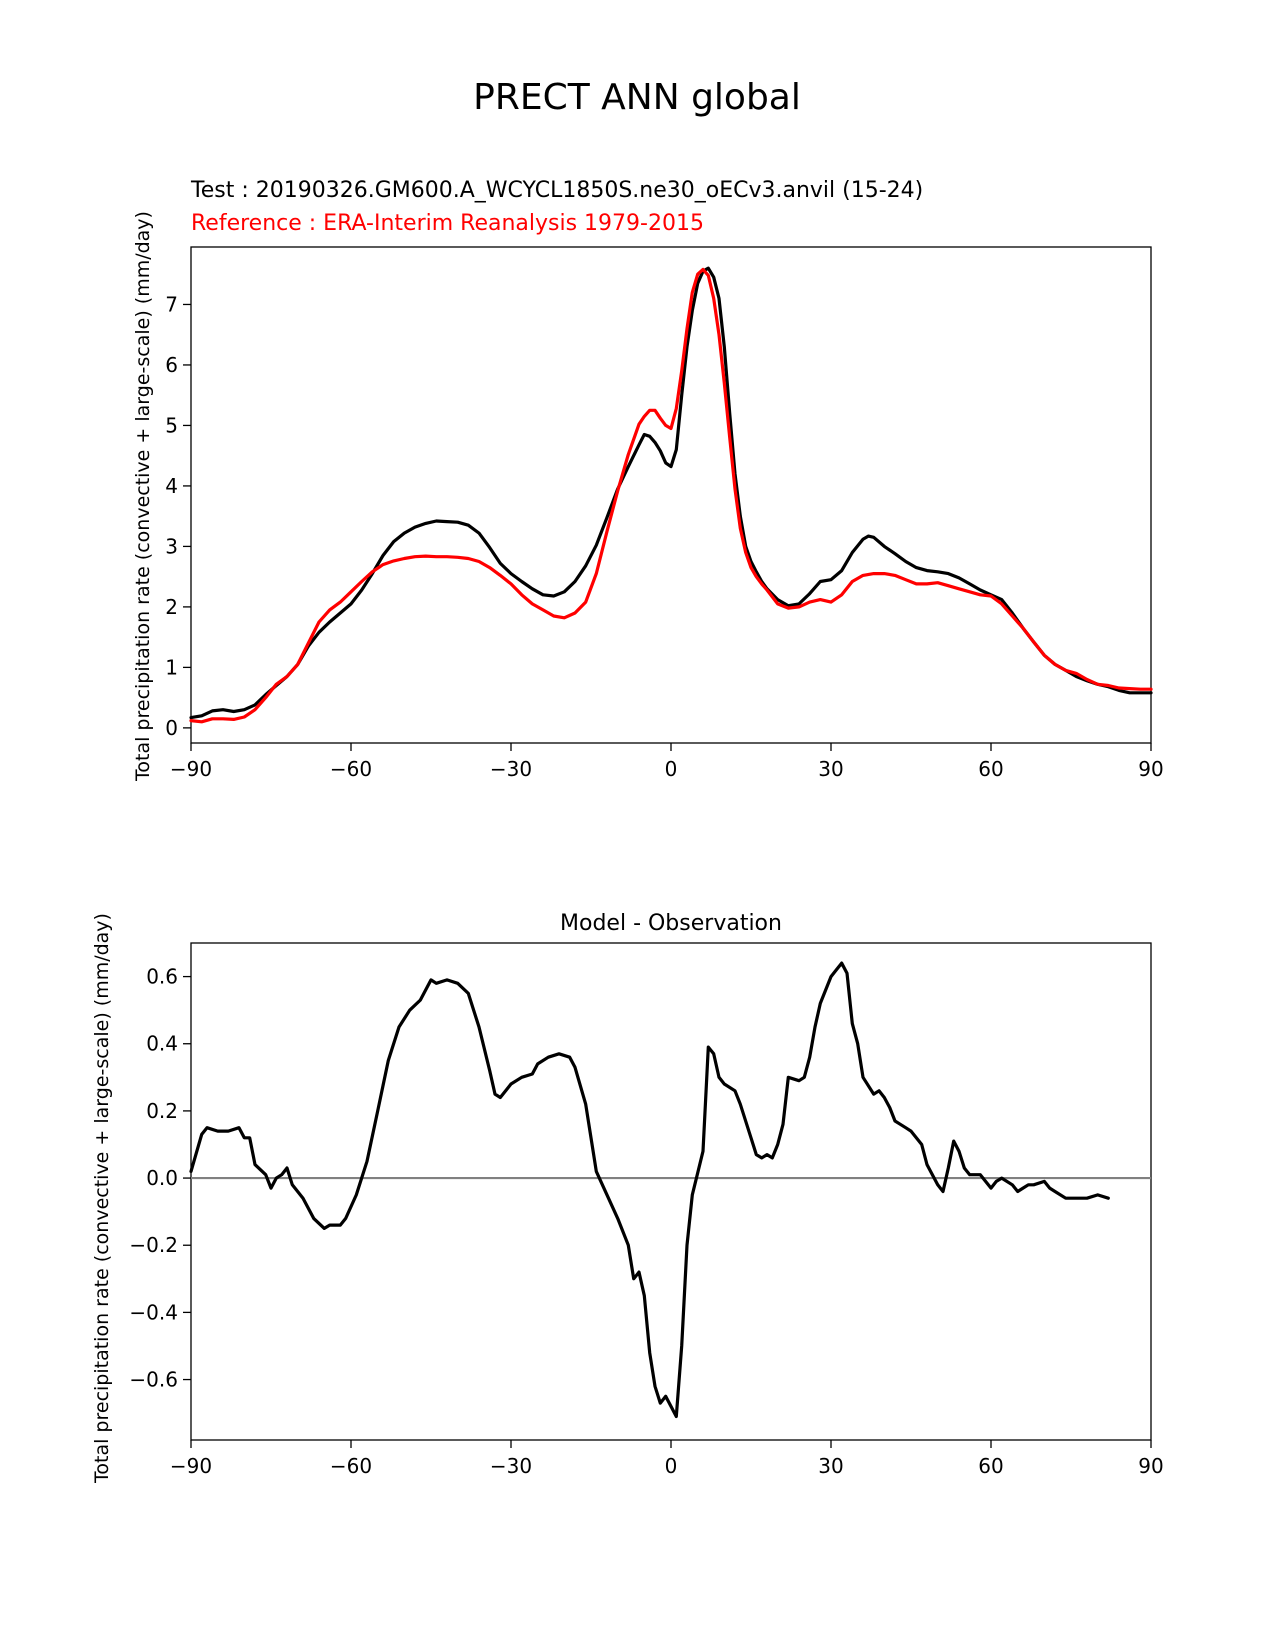 The height and width of the screenshot is (1650, 1275). What do you see at coordinates (990, 1466) in the screenshot?
I see `bottom-x-tick-label: 60` at bounding box center [990, 1466].